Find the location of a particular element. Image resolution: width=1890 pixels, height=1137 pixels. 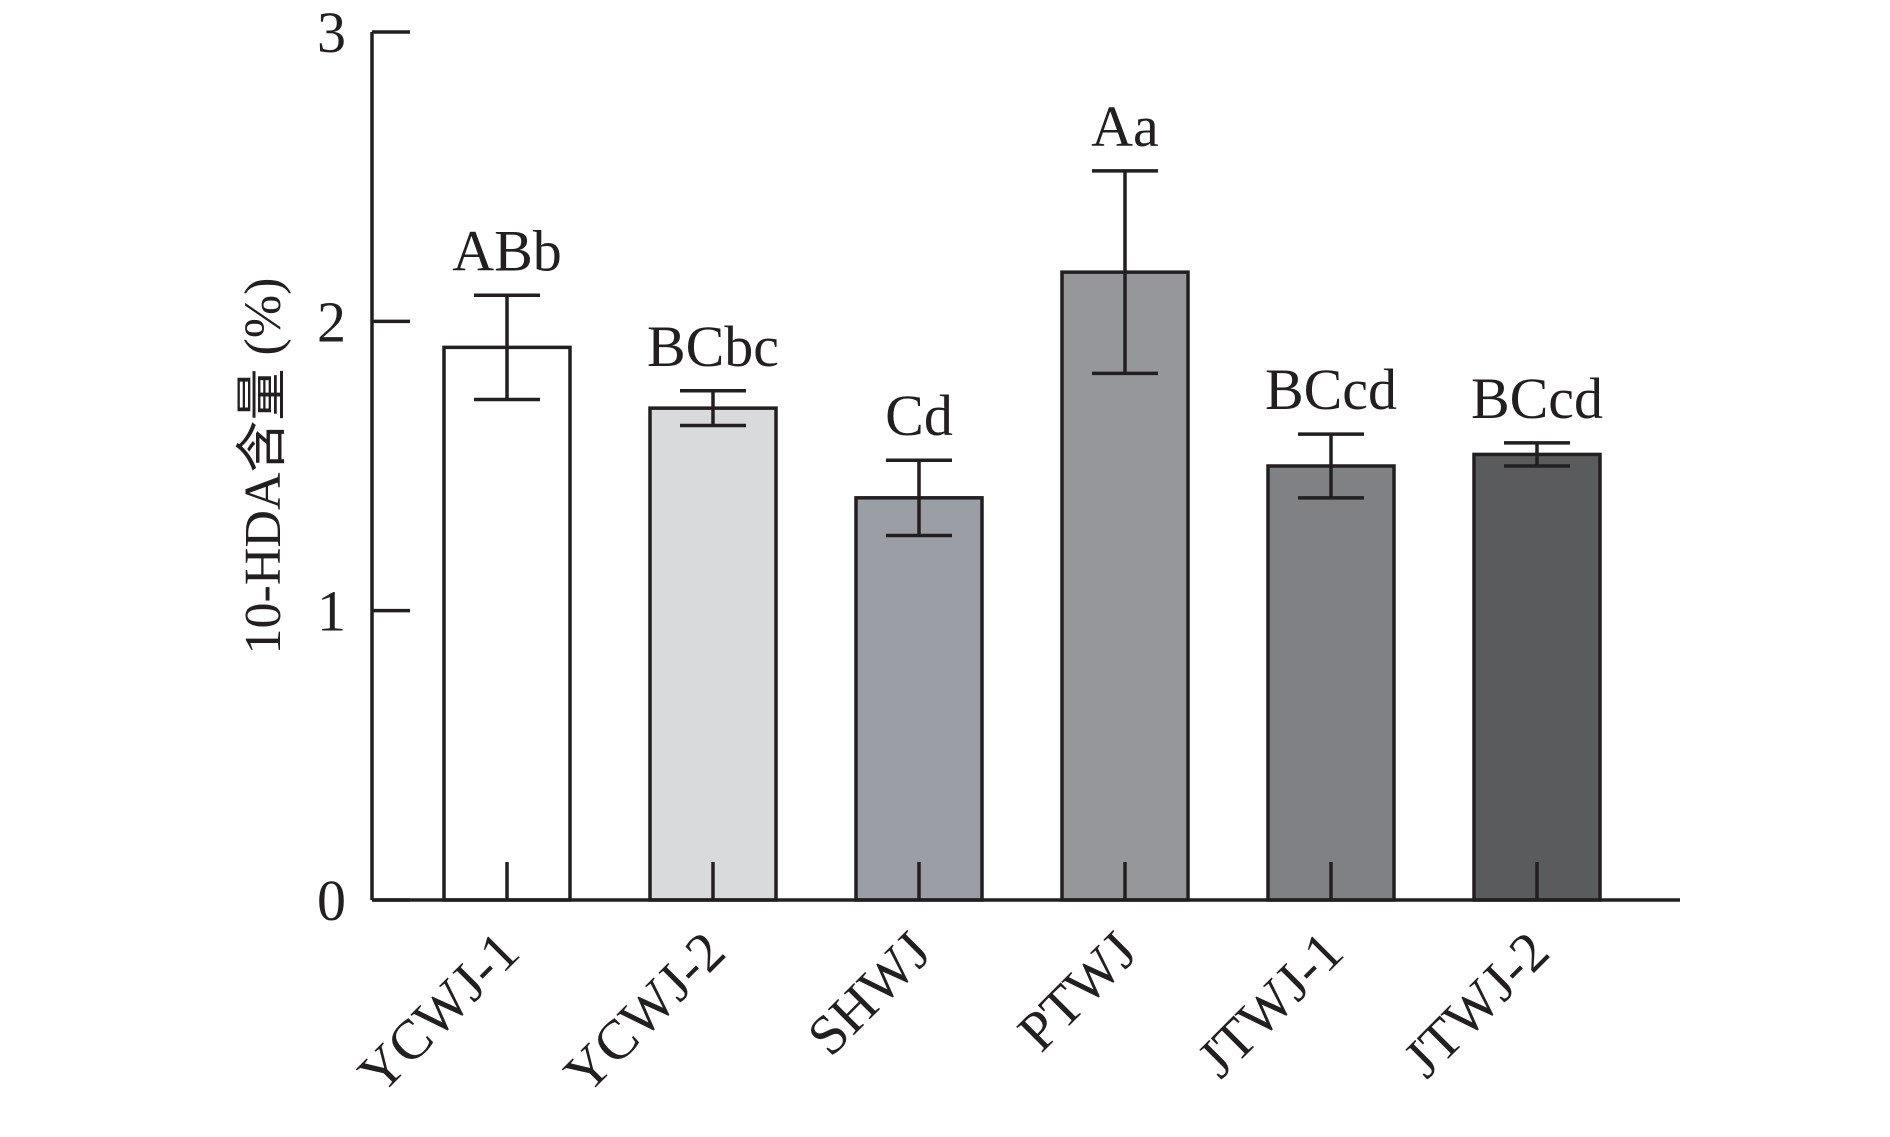

x-tick-label: JTWJ-1 is located at coordinates (1270, 1004).